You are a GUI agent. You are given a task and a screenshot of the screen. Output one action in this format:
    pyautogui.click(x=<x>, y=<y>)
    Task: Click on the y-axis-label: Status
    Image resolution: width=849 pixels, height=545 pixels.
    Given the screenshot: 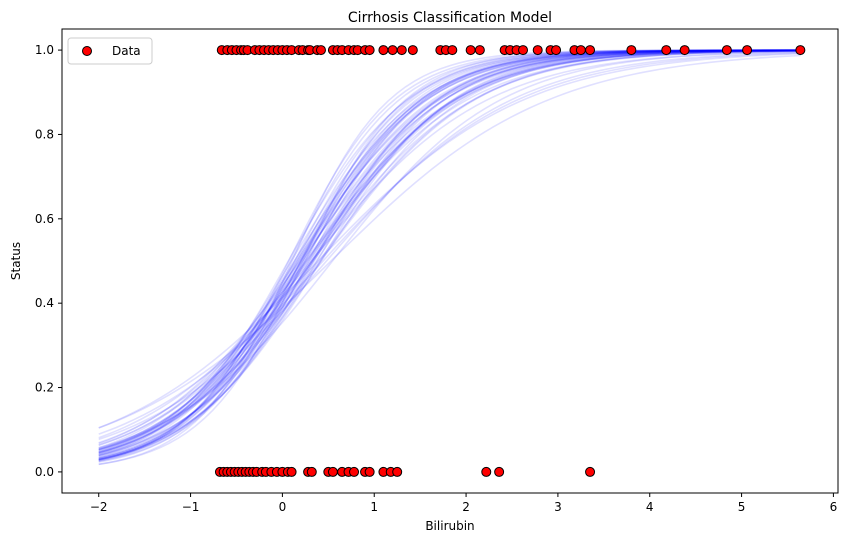 What is the action you would take?
    pyautogui.click(x=16, y=261)
    